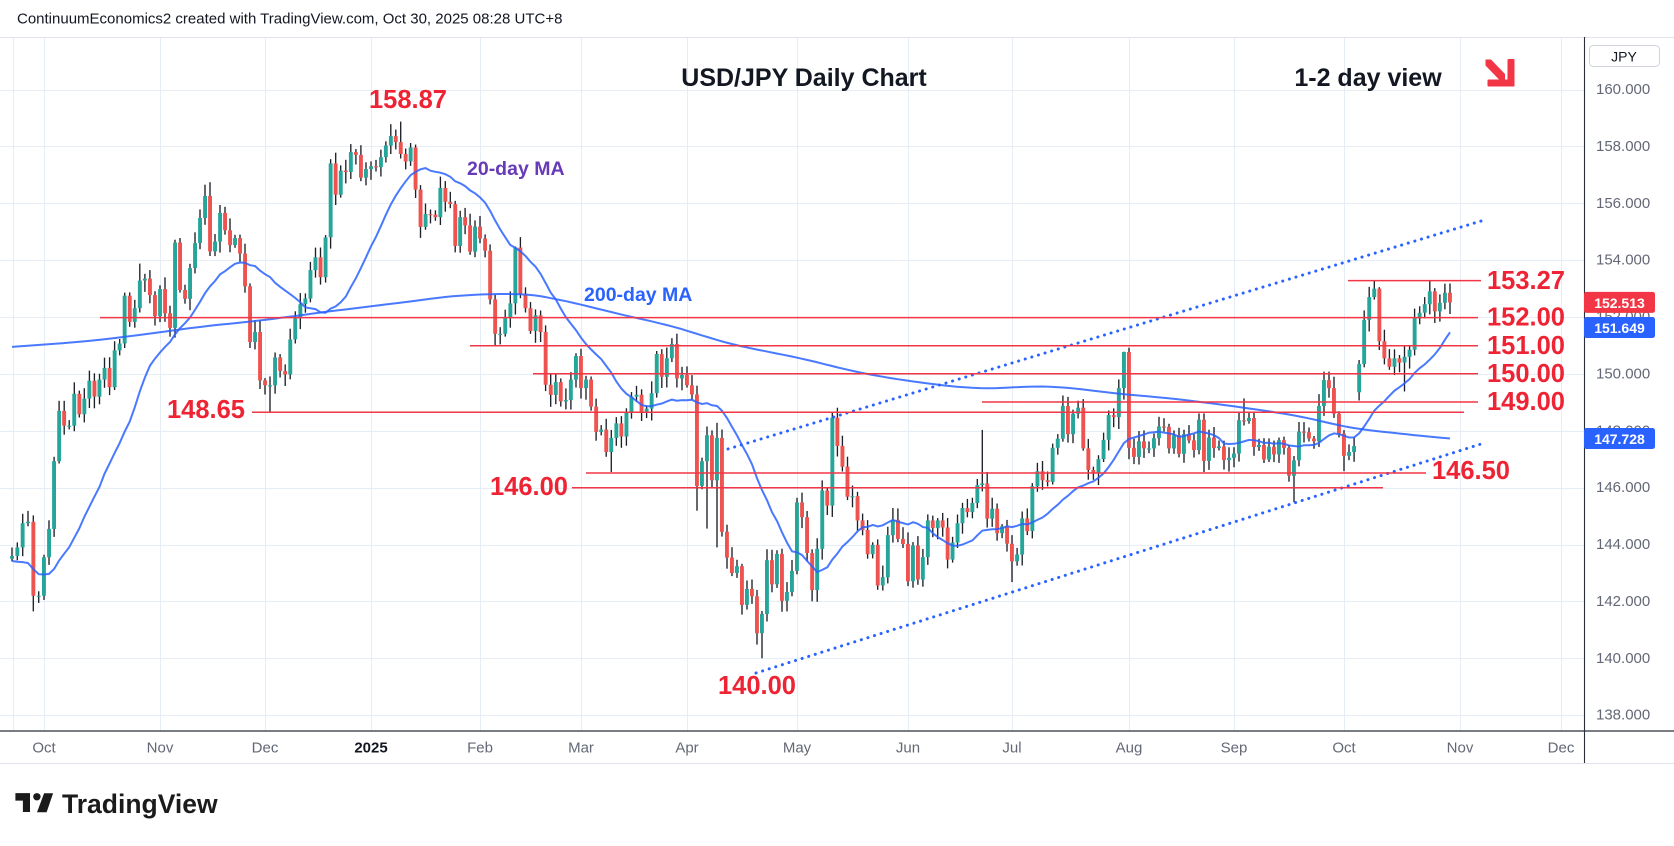 The height and width of the screenshot is (846, 1674). Describe the element at coordinates (140, 804) in the screenshot. I see `svg-text: TradingView` at that location.